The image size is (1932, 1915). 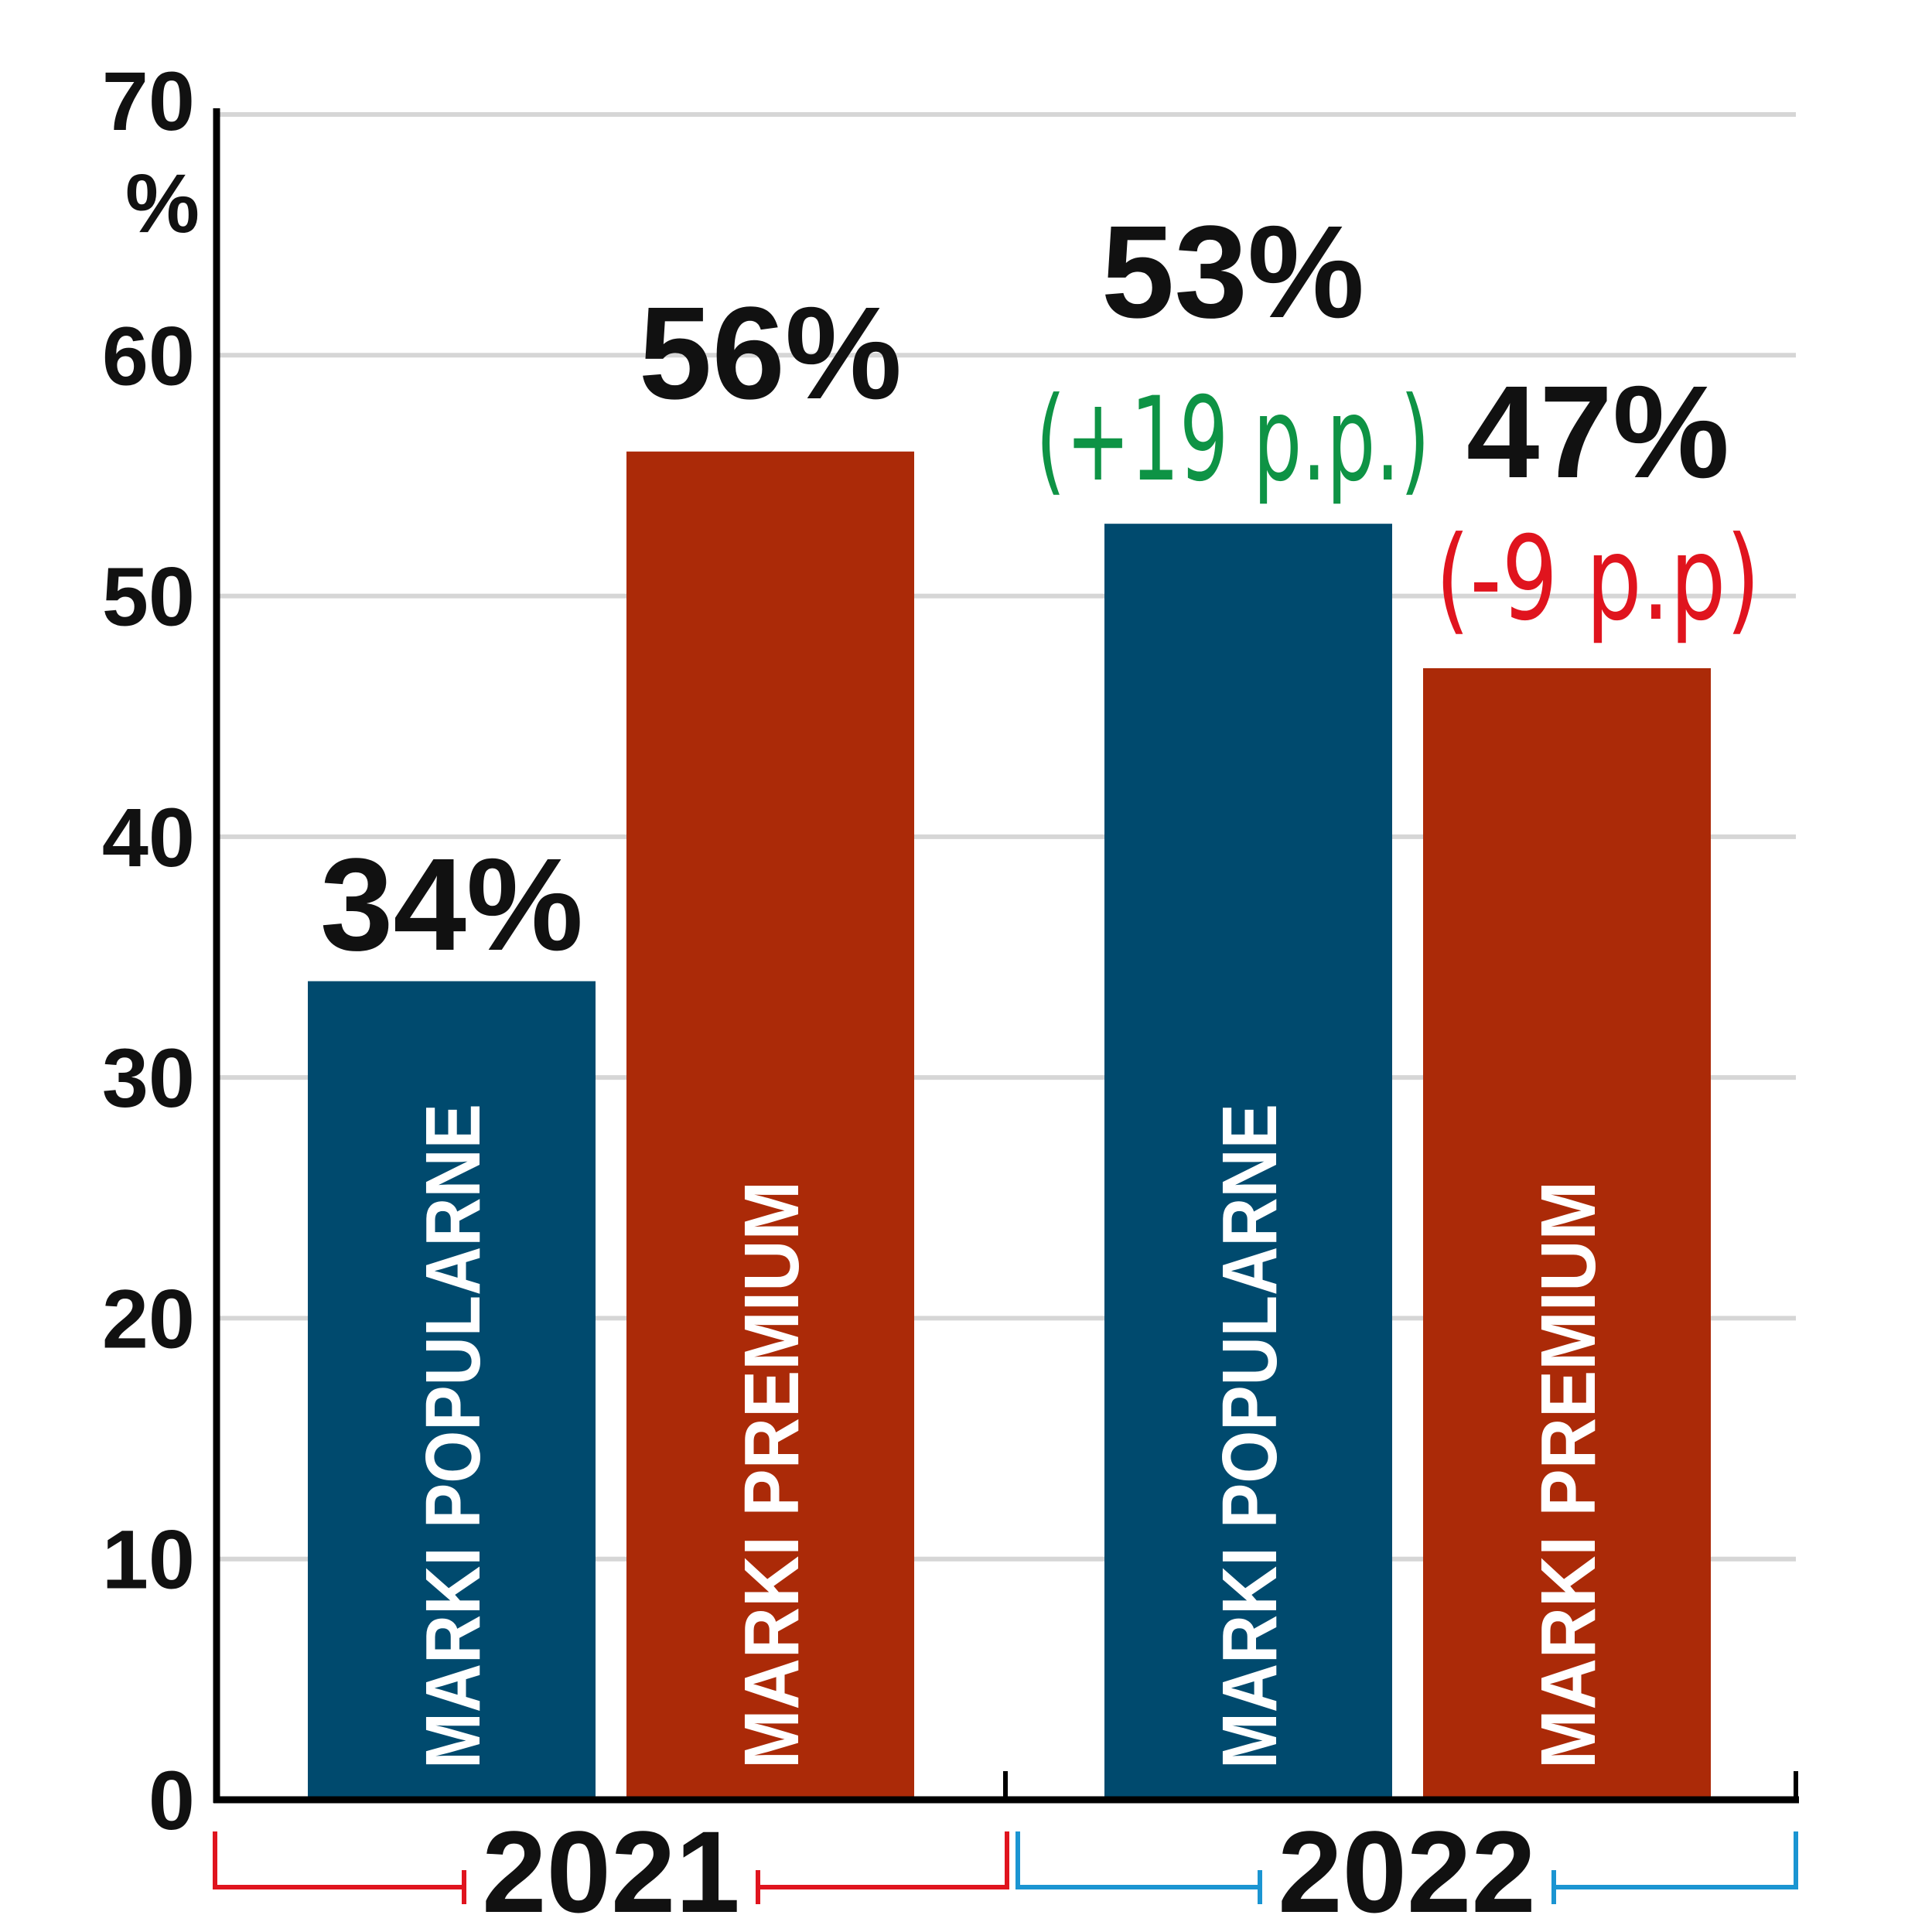 I want to click on value-label: 34%, so click(x=451, y=904).